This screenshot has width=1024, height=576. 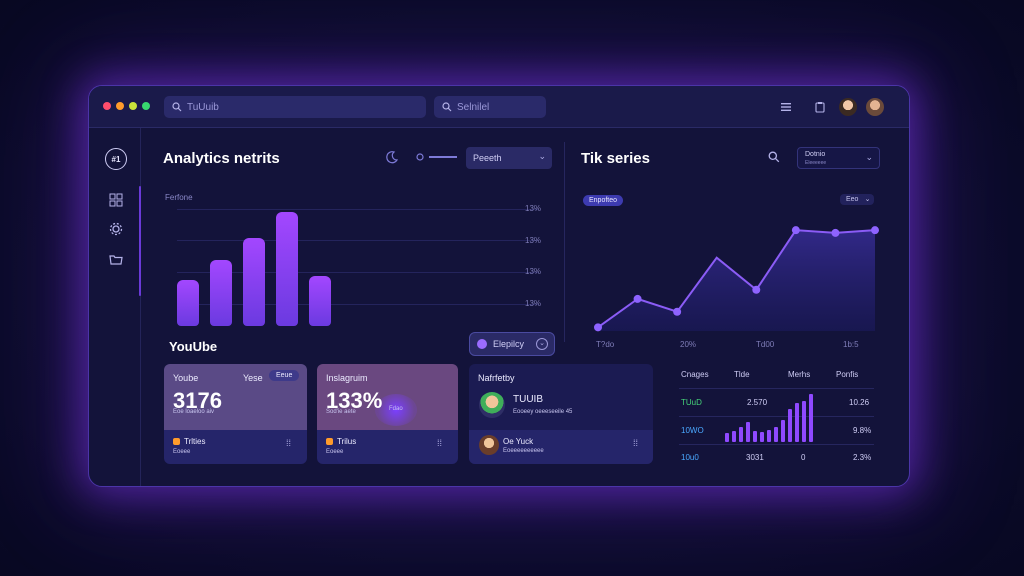 I want to click on close-dot, so click(x=107, y=106).